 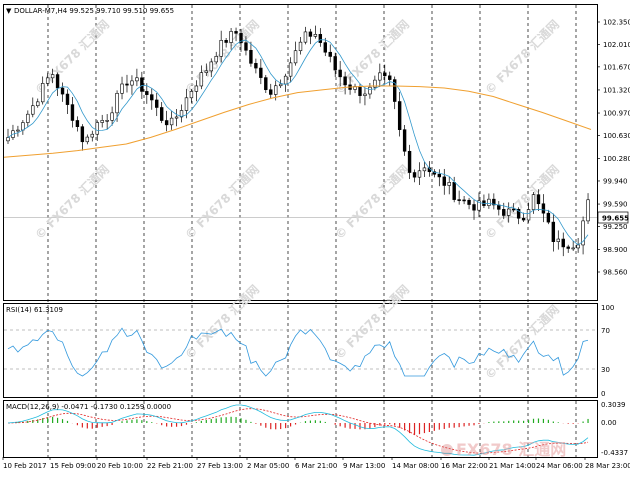 What do you see at coordinates (607, 466) in the screenshot?
I see `time-tick-label: 28 Mar 23:00` at bounding box center [607, 466].